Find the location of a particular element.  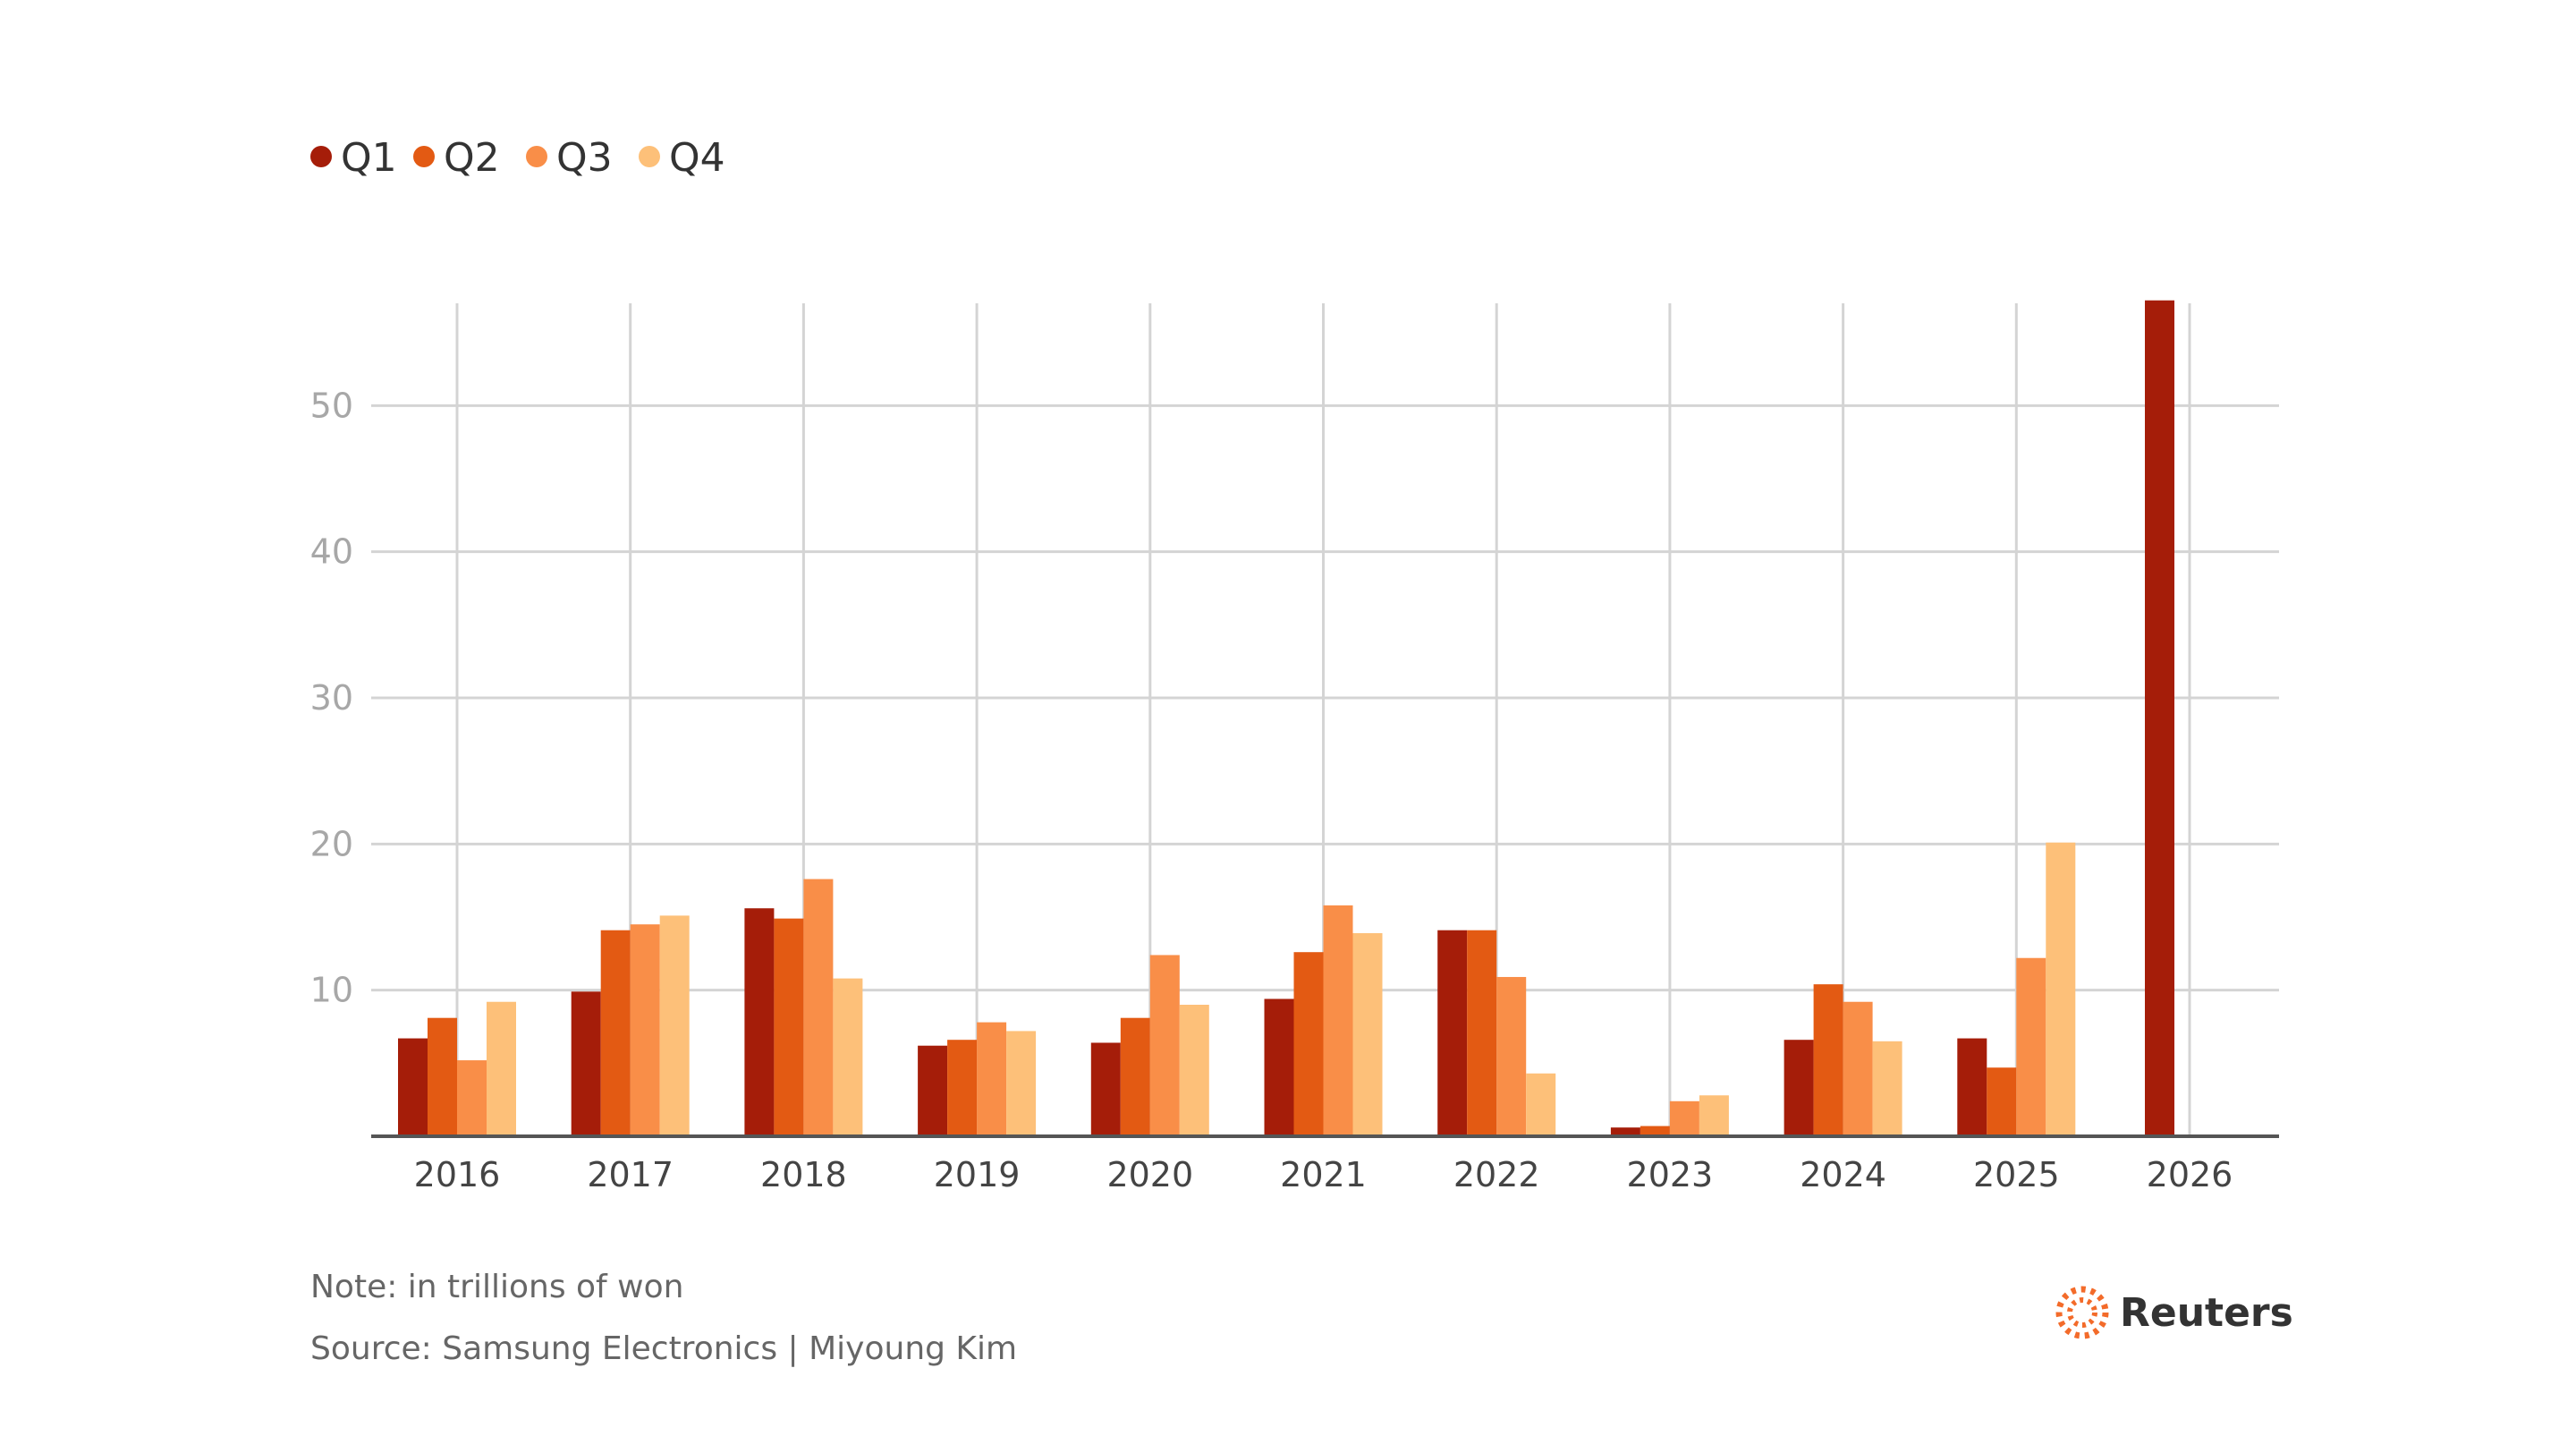

bar-q4-2020 is located at coordinates (1194, 1070).